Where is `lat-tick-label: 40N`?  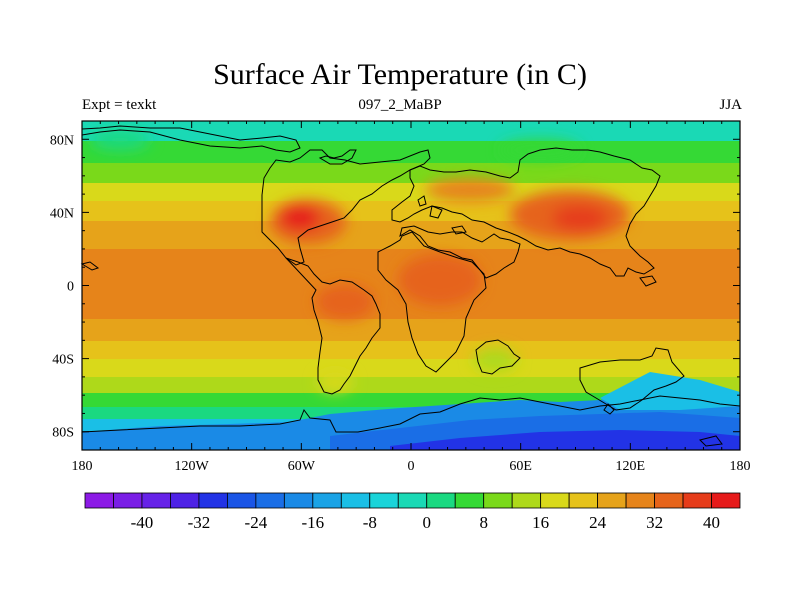 lat-tick-label: 40N is located at coordinates (62, 213).